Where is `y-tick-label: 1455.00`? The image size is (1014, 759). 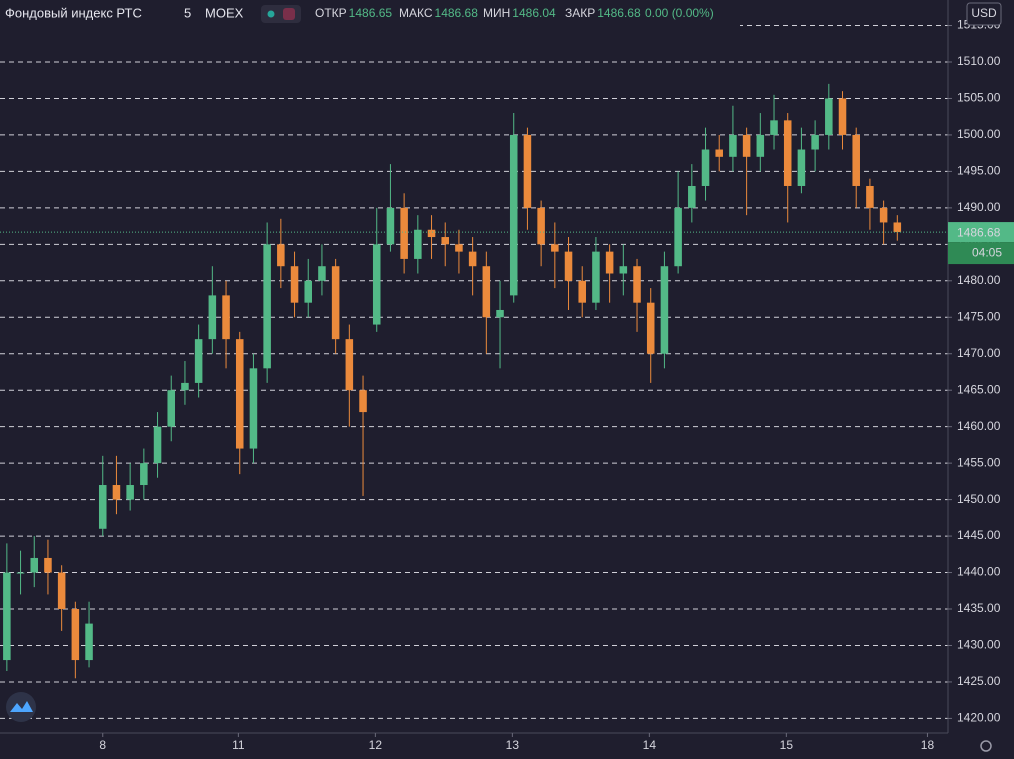
y-tick-label: 1455.00 is located at coordinates (979, 462).